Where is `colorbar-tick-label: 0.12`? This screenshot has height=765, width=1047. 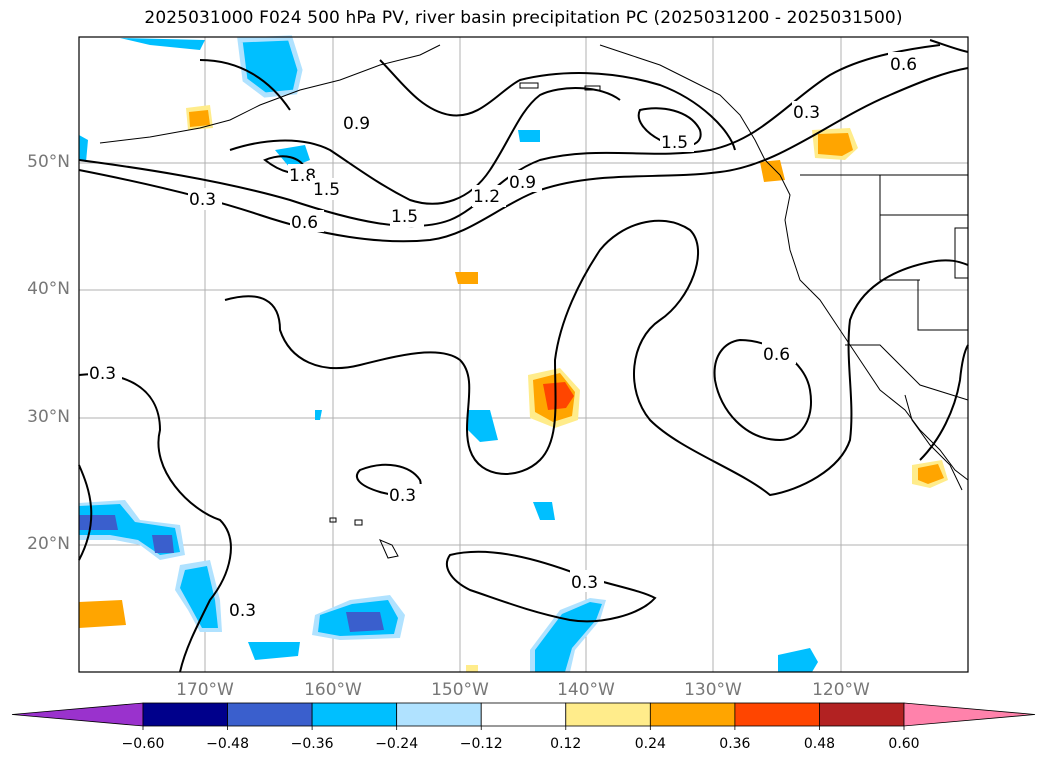 colorbar-tick-label: 0.12 is located at coordinates (566, 744).